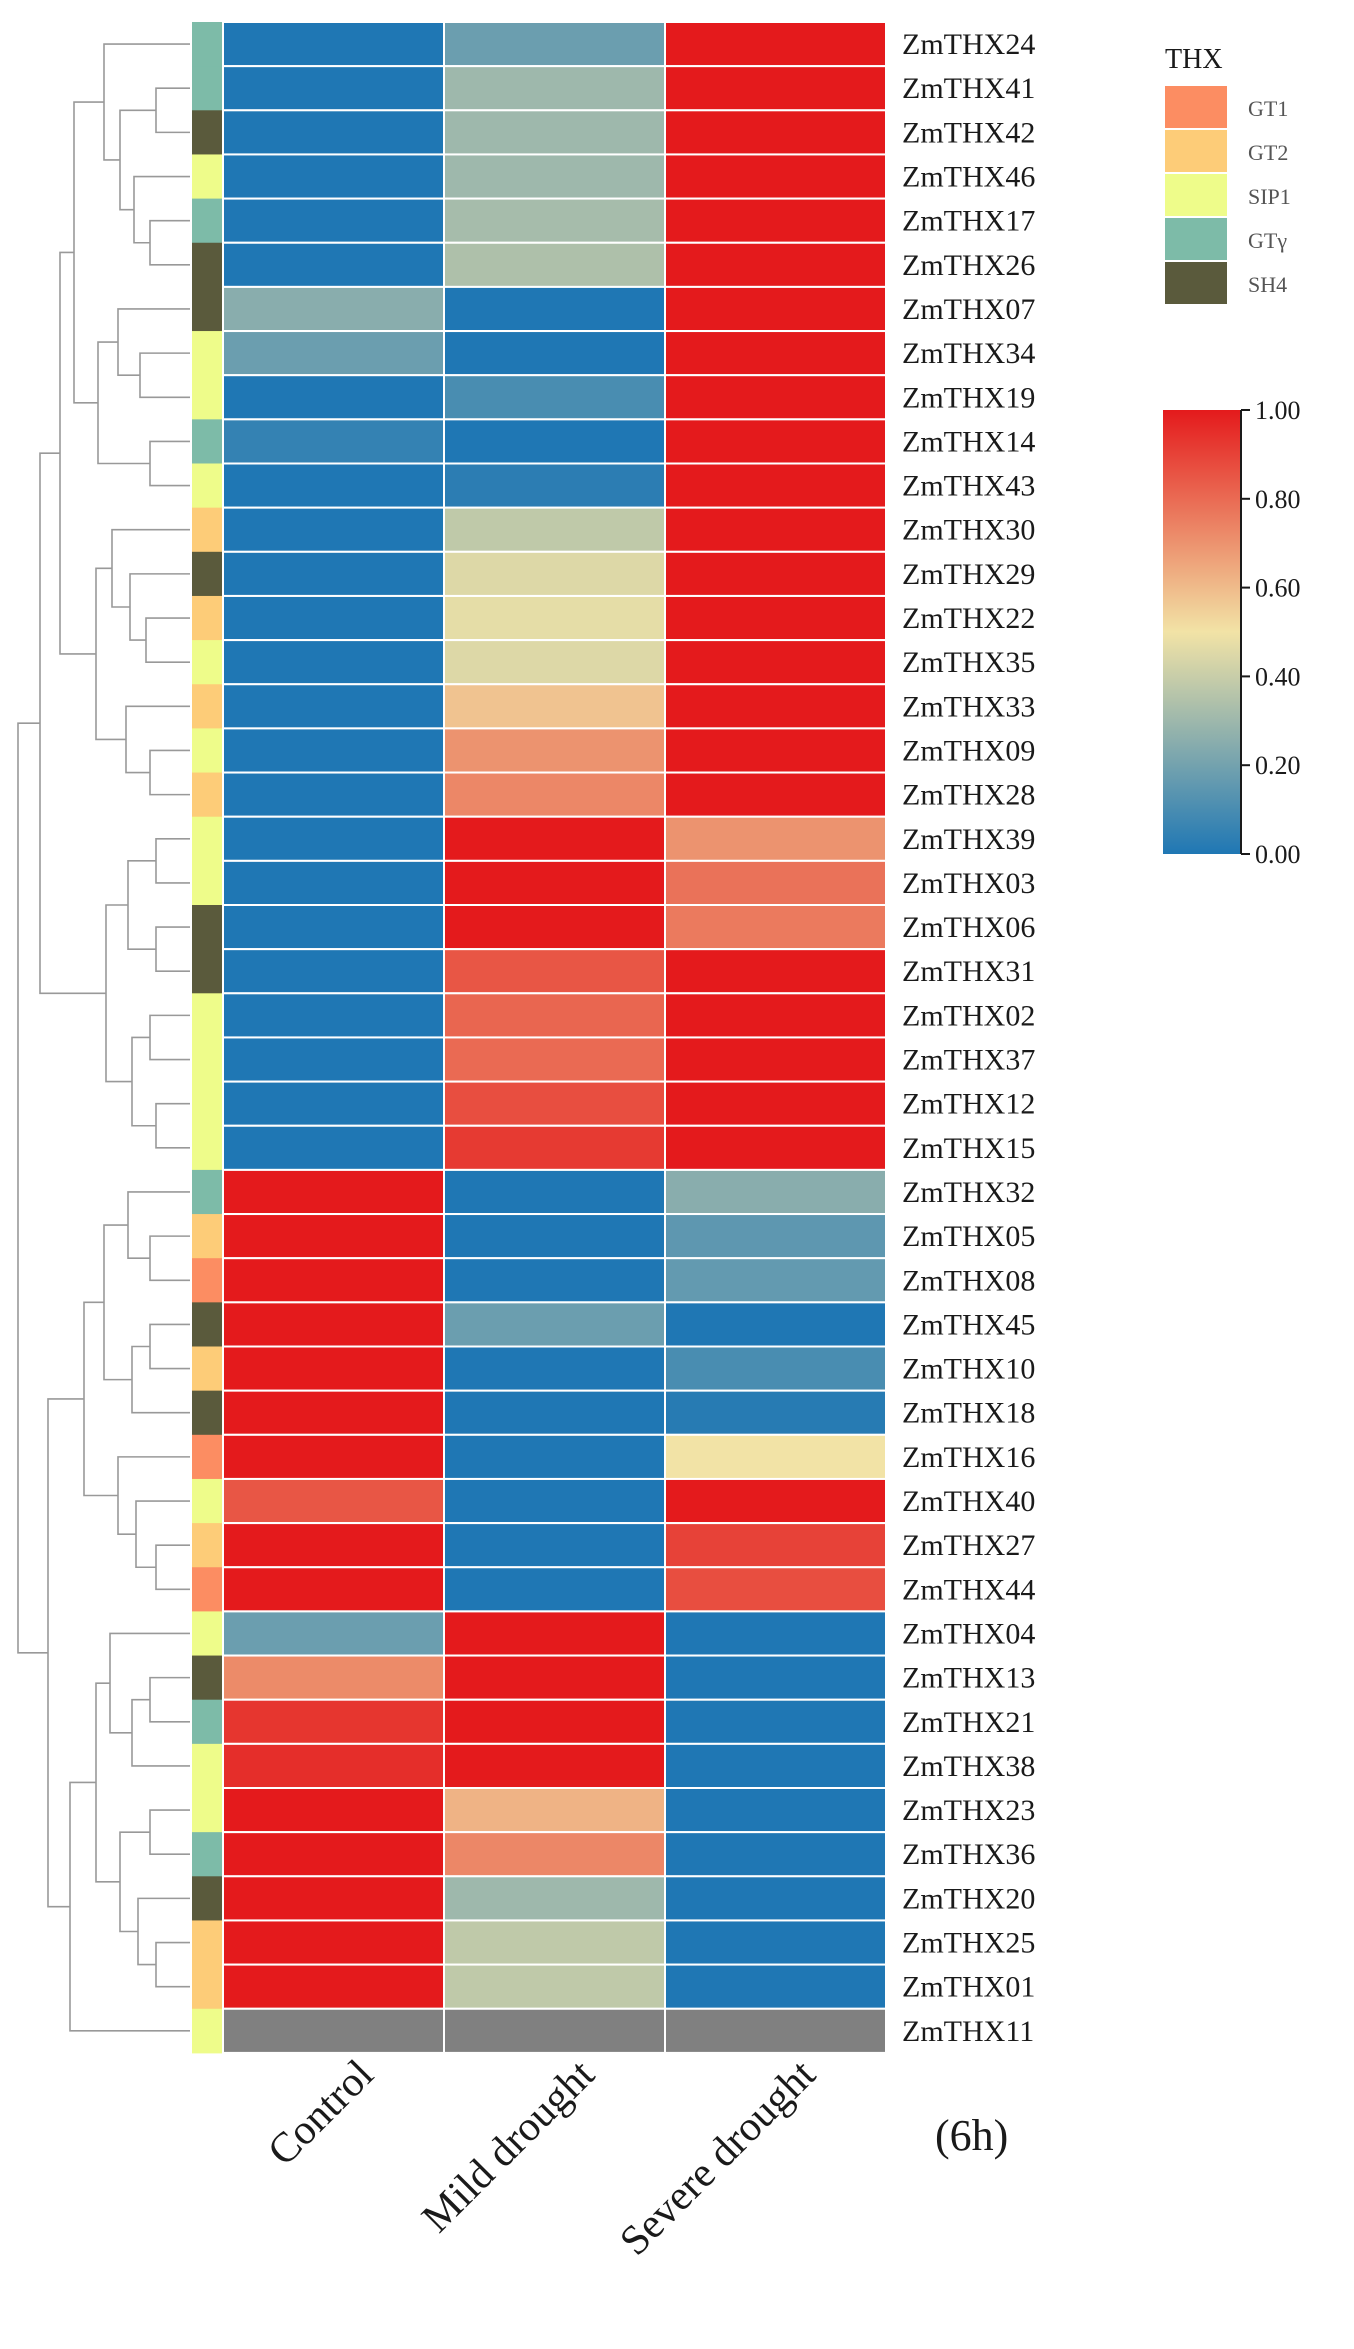 This screenshot has height=2349, width=1354. What do you see at coordinates (968, 221) in the screenshot?
I see `row-label: ZmTHX17` at bounding box center [968, 221].